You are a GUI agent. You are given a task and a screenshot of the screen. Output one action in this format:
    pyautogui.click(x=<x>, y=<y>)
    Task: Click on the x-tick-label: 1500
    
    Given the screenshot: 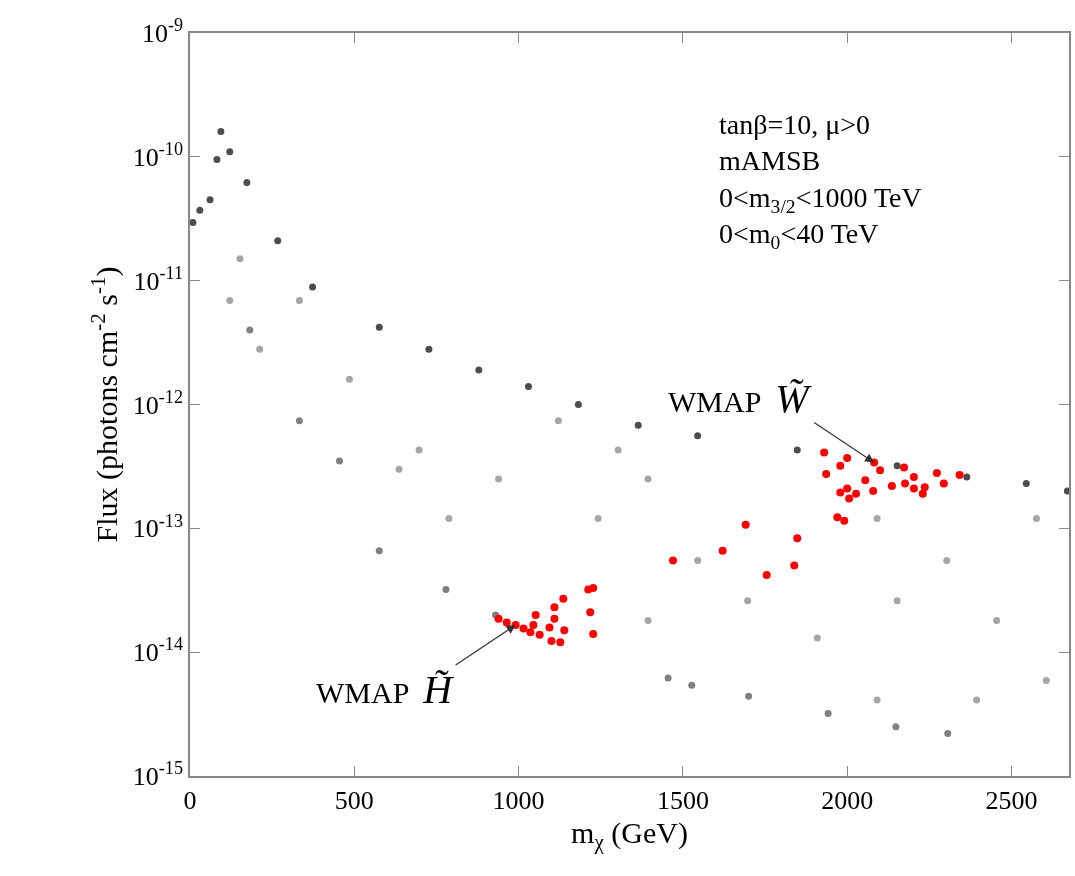 What is the action you would take?
    pyautogui.click(x=682, y=800)
    